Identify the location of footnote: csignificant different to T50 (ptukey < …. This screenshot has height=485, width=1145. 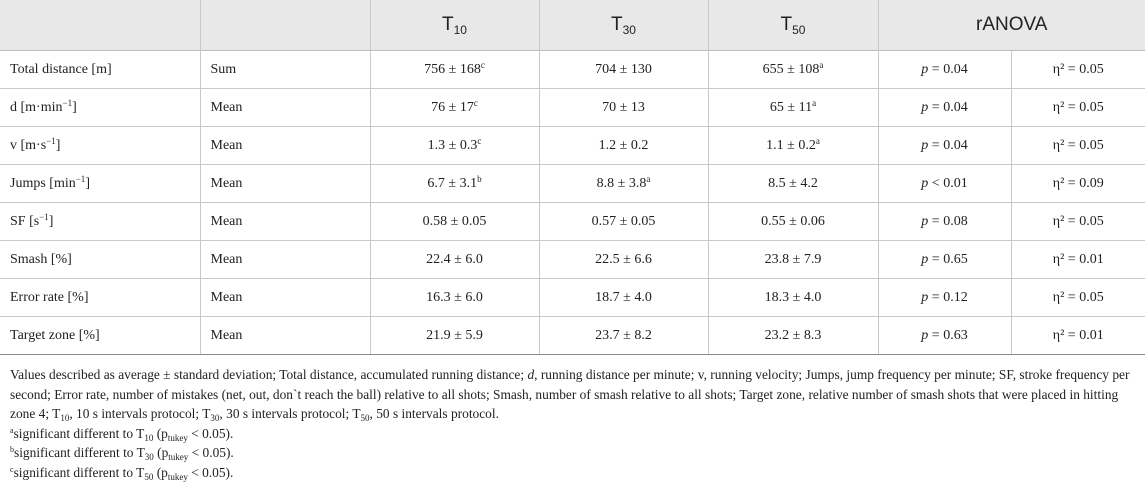
(572, 473).